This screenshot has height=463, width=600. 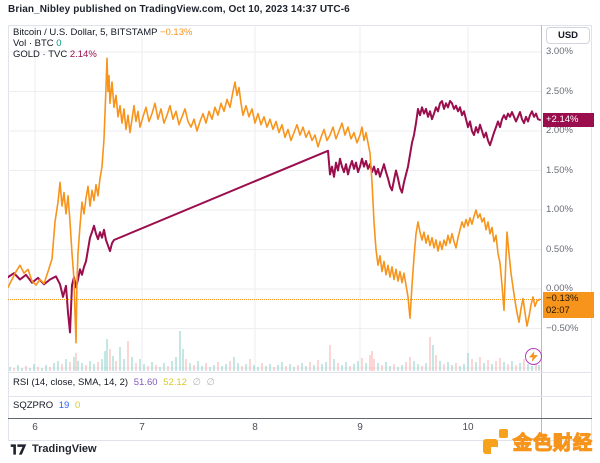 What do you see at coordinates (300, 372) in the screenshot?
I see `rsi-pane-separator` at bounding box center [300, 372].